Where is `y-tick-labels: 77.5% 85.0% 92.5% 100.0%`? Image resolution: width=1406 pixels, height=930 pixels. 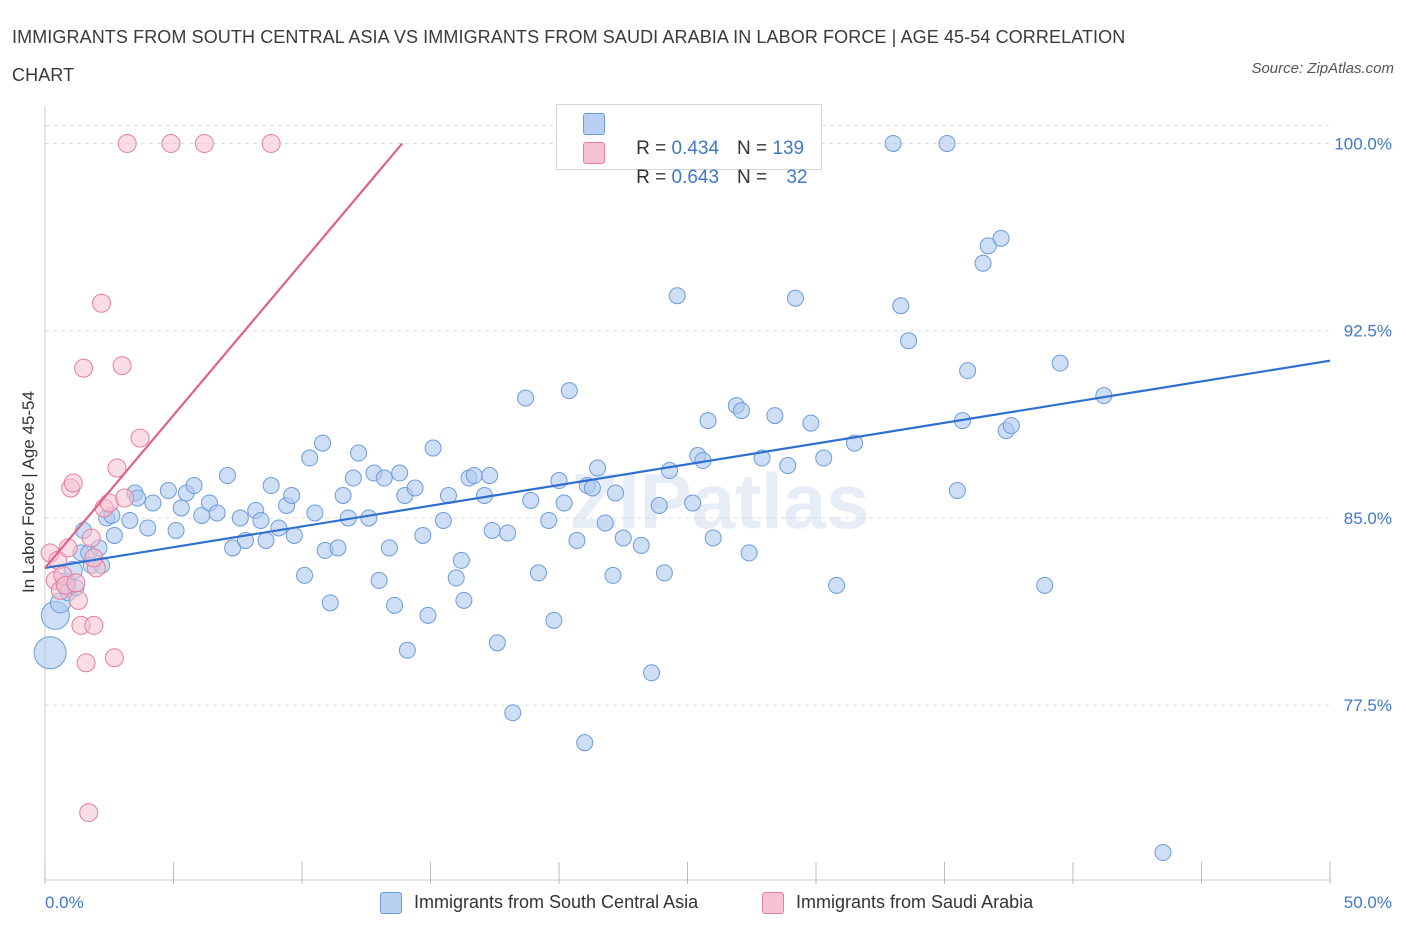 y-tick-labels: 77.5% 85.0% 92.5% 100.0% is located at coordinates (1363, 424).